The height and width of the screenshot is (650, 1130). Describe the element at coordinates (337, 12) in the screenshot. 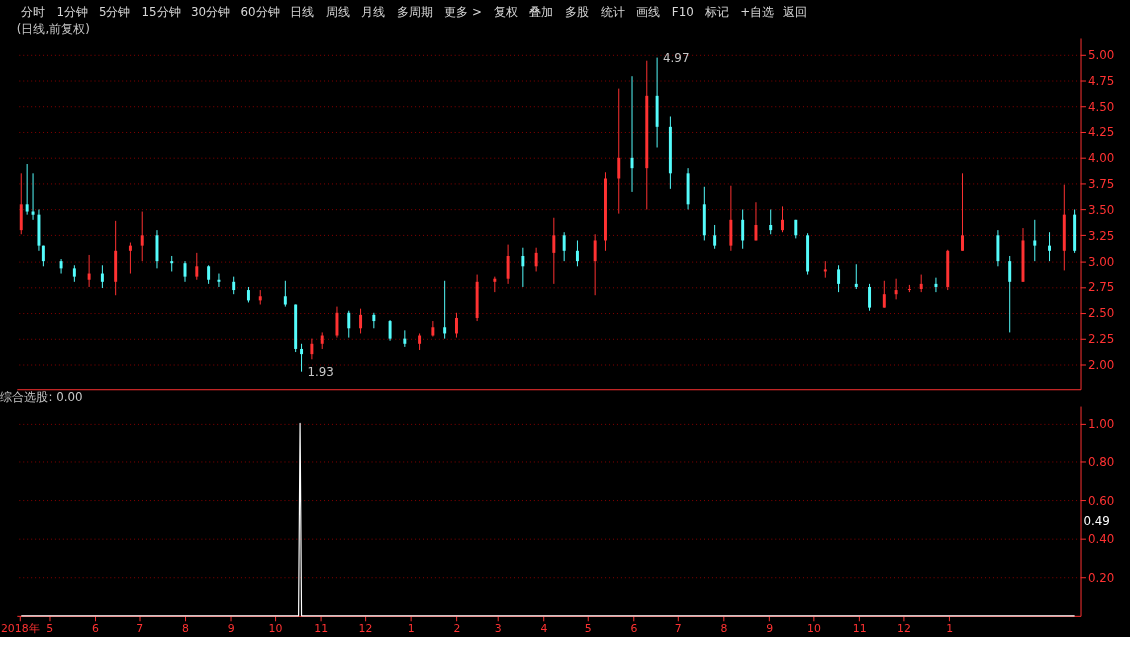

I see `text: 周线` at that location.